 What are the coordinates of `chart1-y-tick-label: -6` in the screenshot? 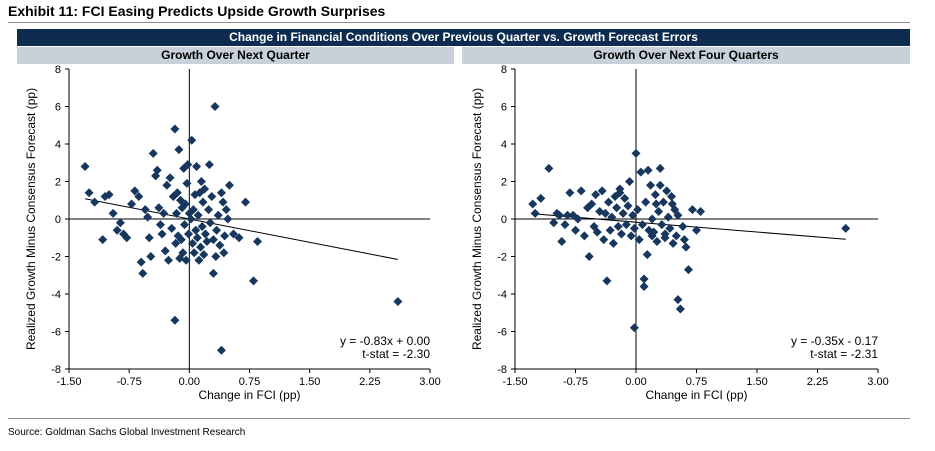 It's located at (502, 333).